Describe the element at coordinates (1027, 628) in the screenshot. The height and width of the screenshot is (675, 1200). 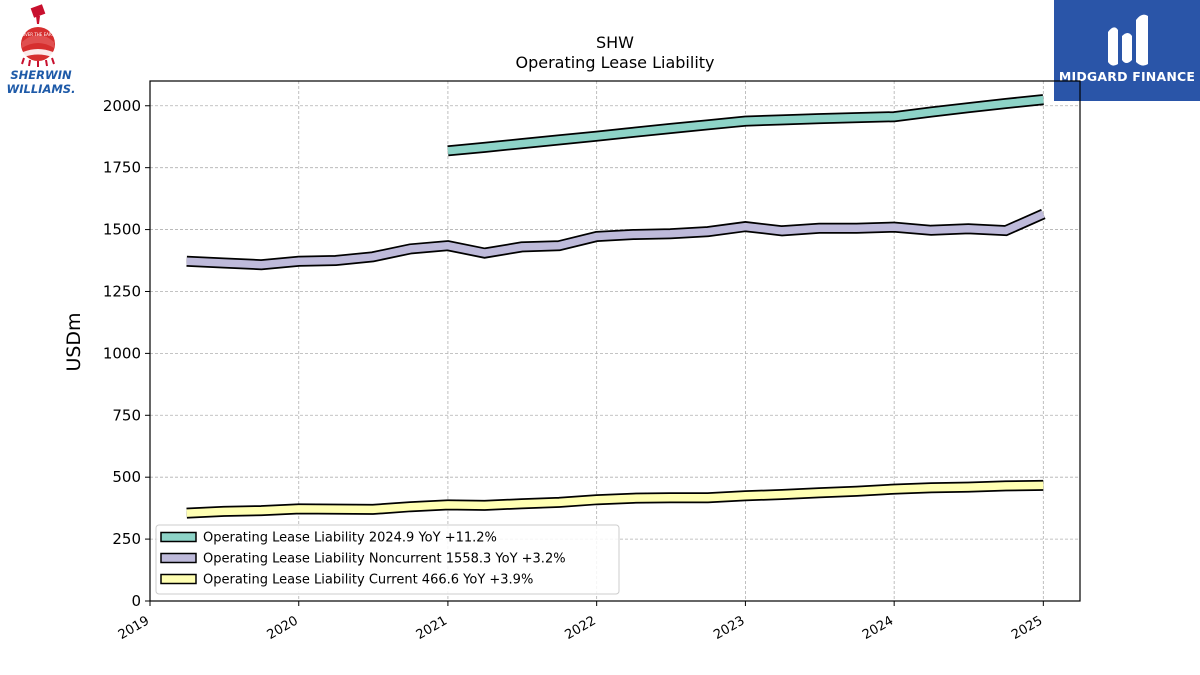
I see `x-tick-label: 2025` at that location.